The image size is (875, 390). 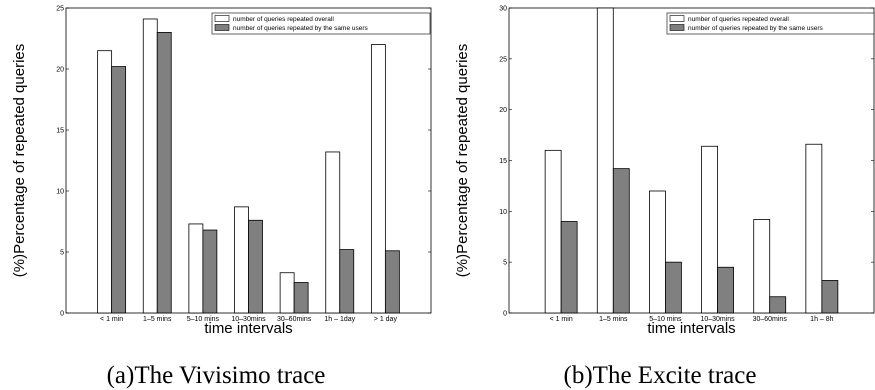 What do you see at coordinates (660, 375) in the screenshot?
I see `chart-caption: (b)The Excite trace` at bounding box center [660, 375].